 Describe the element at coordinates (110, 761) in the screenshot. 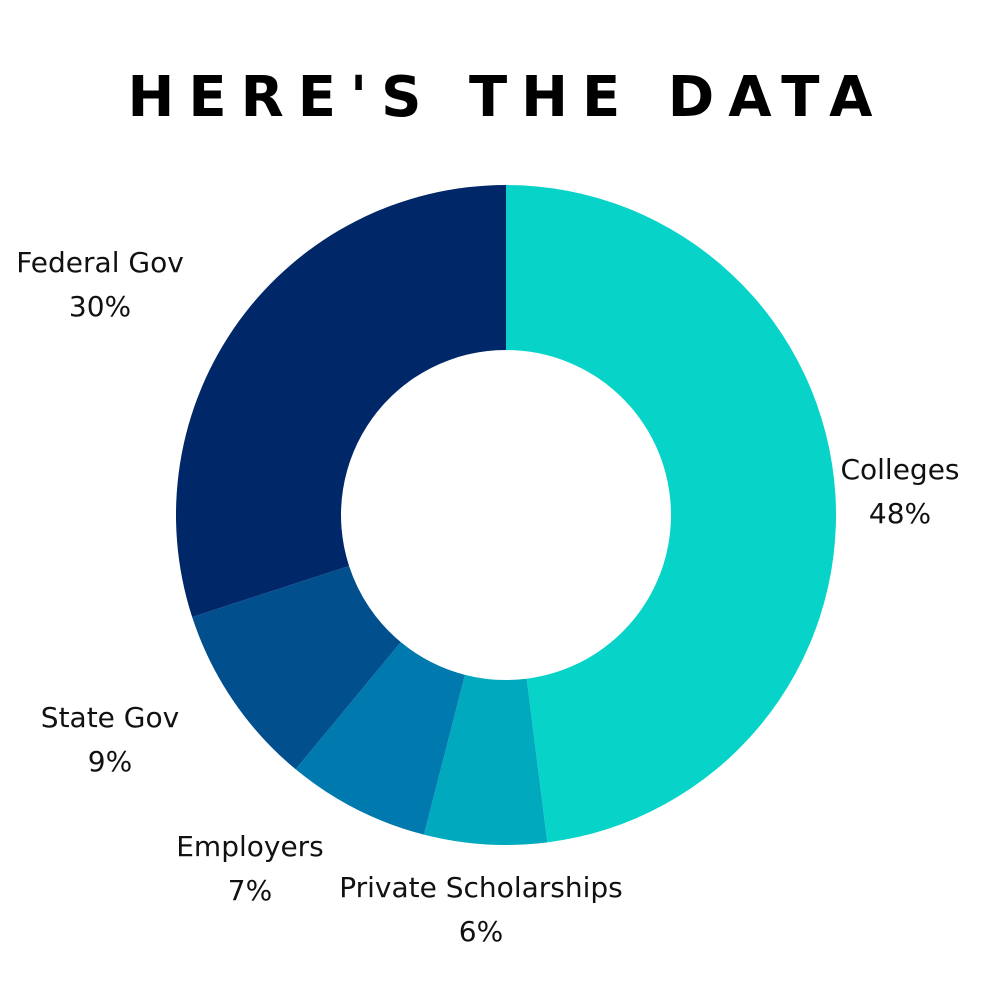

I see `slice-value-state-gov: 9%` at that location.